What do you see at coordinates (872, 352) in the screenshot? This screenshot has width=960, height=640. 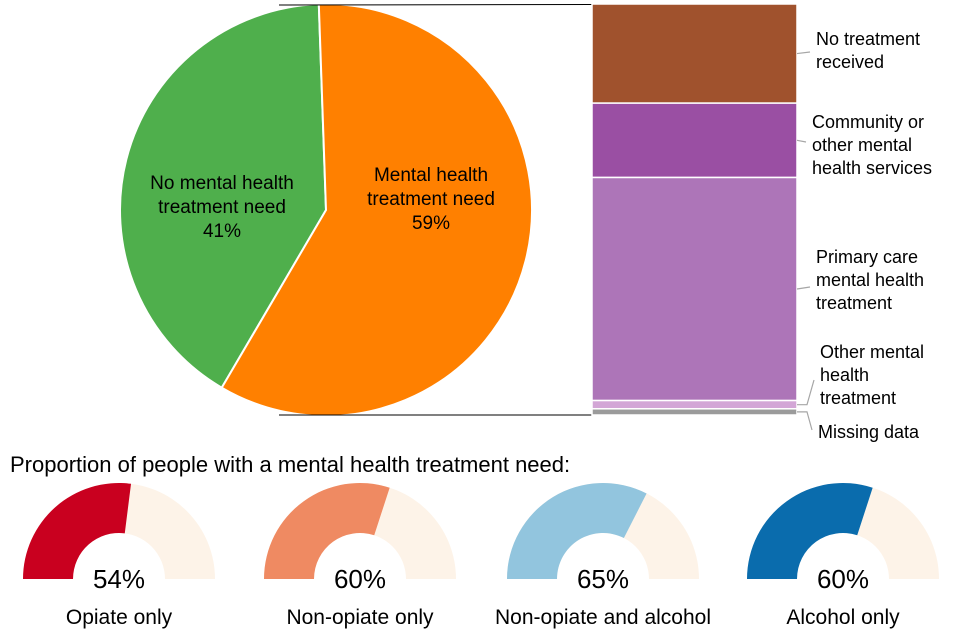 I see `bar-segment-label-line: Other mental` at bounding box center [872, 352].